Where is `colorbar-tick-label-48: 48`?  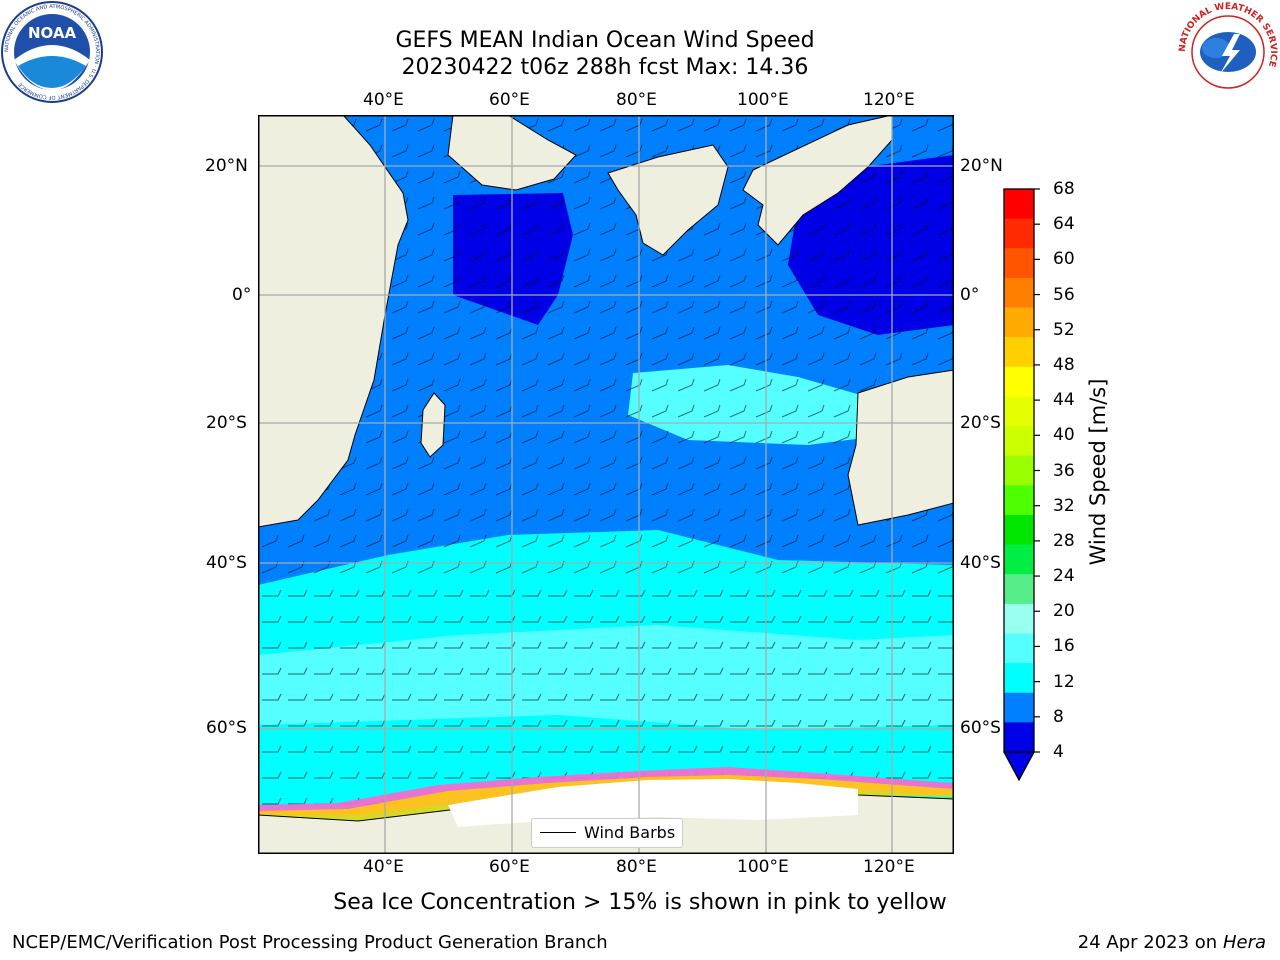
colorbar-tick-label-48: 48 is located at coordinates (1064, 364).